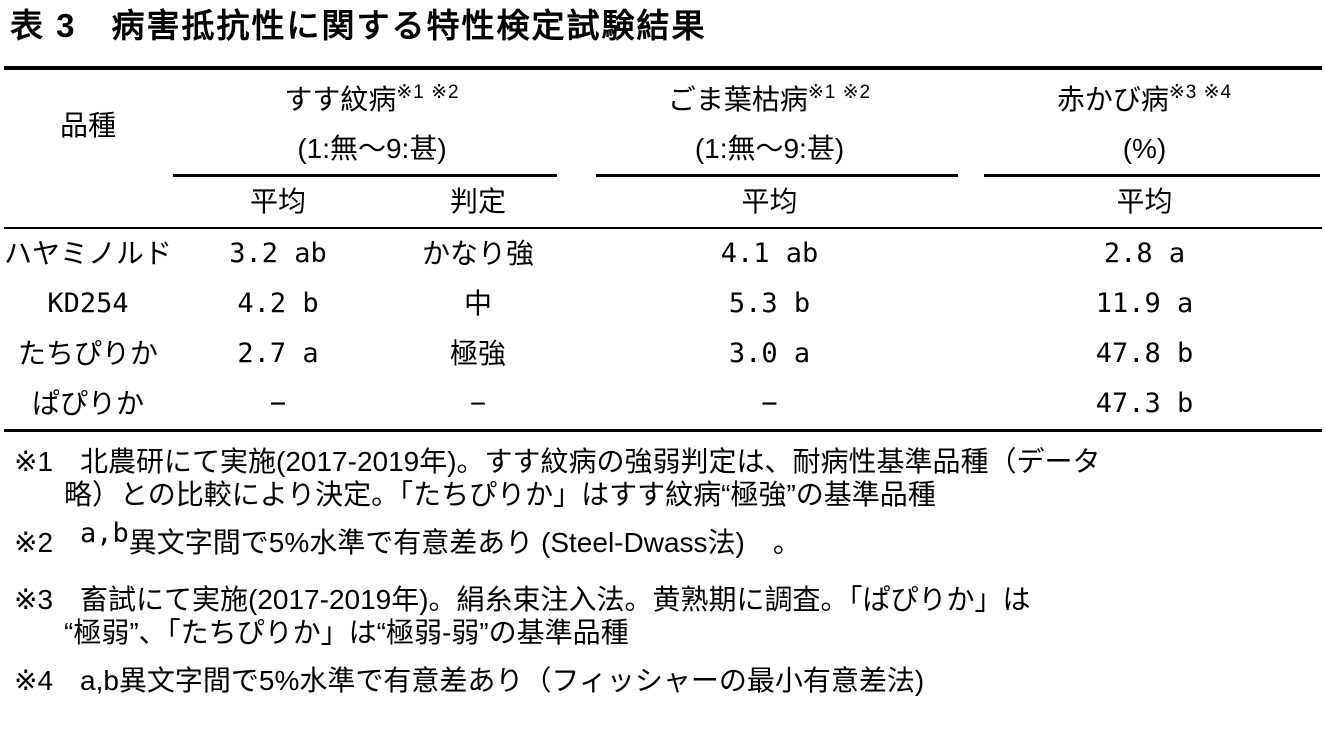 The image size is (1326, 731). Describe the element at coordinates (88, 303) in the screenshot. I see `variety-name: KD254` at that location.